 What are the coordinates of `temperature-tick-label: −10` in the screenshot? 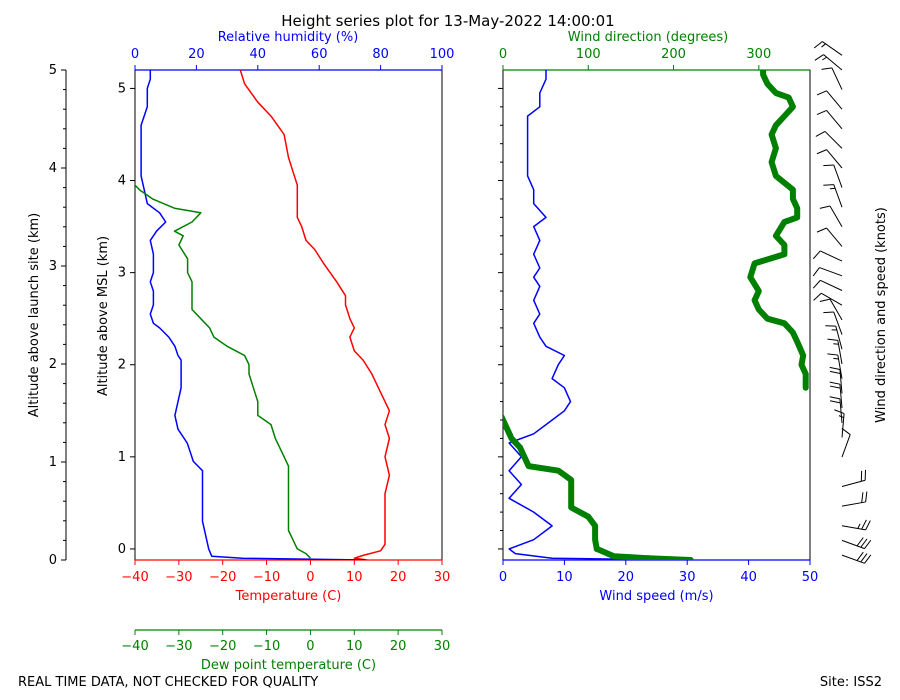 It's located at (266, 577).